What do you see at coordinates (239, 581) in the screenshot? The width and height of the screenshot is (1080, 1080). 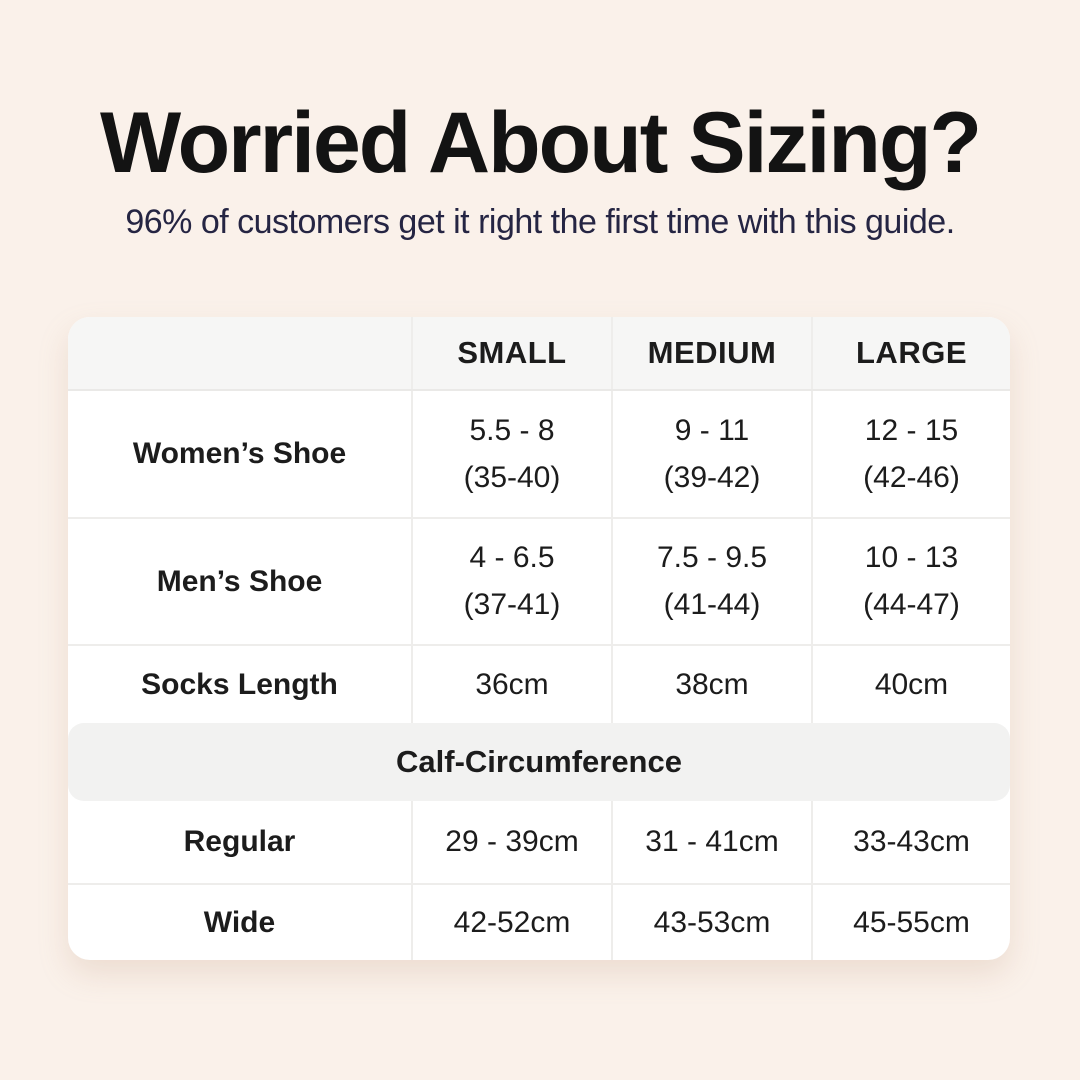 I see `row-label-mens-shoe: Men’s Shoe` at bounding box center [239, 581].